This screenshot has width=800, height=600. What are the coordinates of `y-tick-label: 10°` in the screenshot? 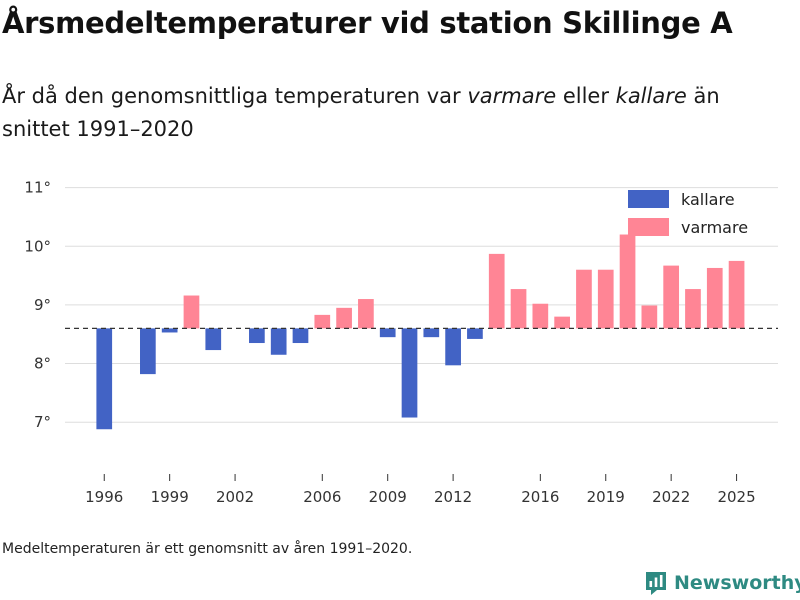 It's located at (37, 246).